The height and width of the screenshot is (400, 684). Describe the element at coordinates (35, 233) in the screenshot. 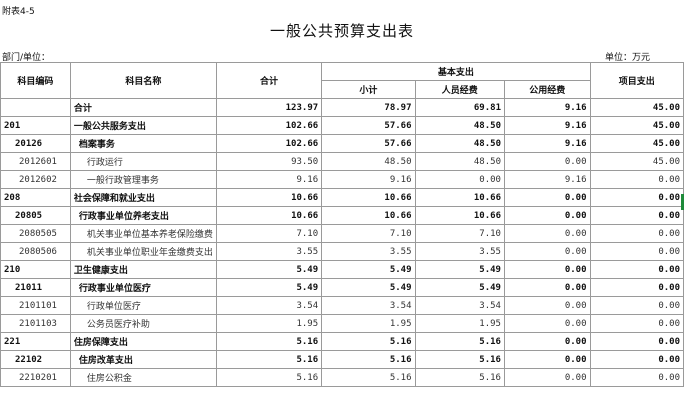

I see `cell-code: 2080505` at that location.